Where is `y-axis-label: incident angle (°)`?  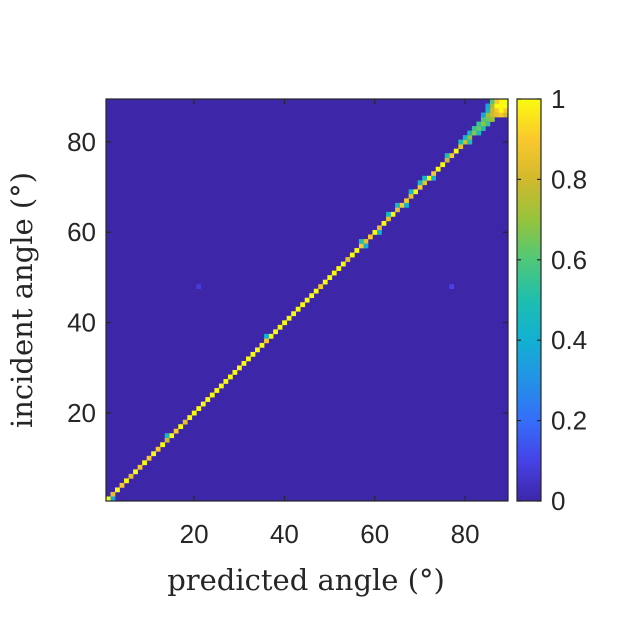
y-axis-label: incident angle (°) is located at coordinates (22, 300).